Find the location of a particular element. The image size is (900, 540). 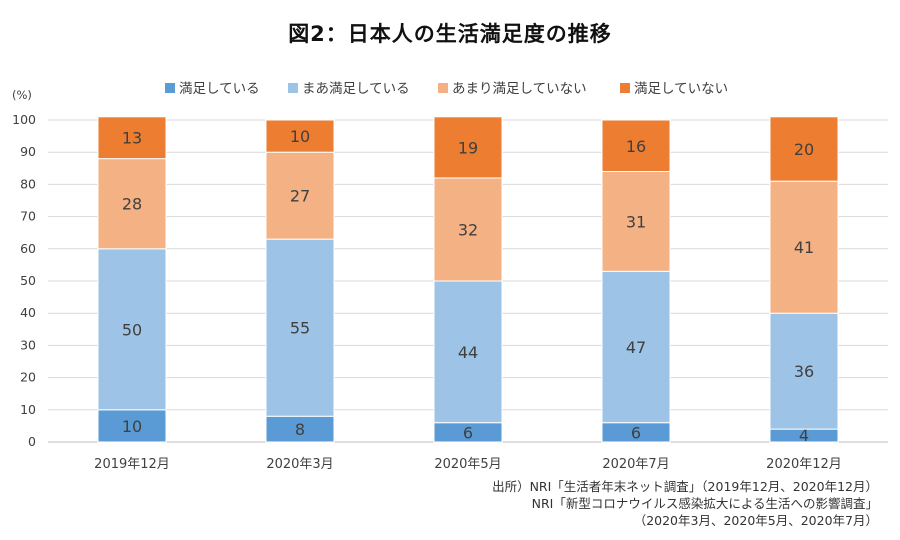

data-label: 28 is located at coordinates (132, 204).